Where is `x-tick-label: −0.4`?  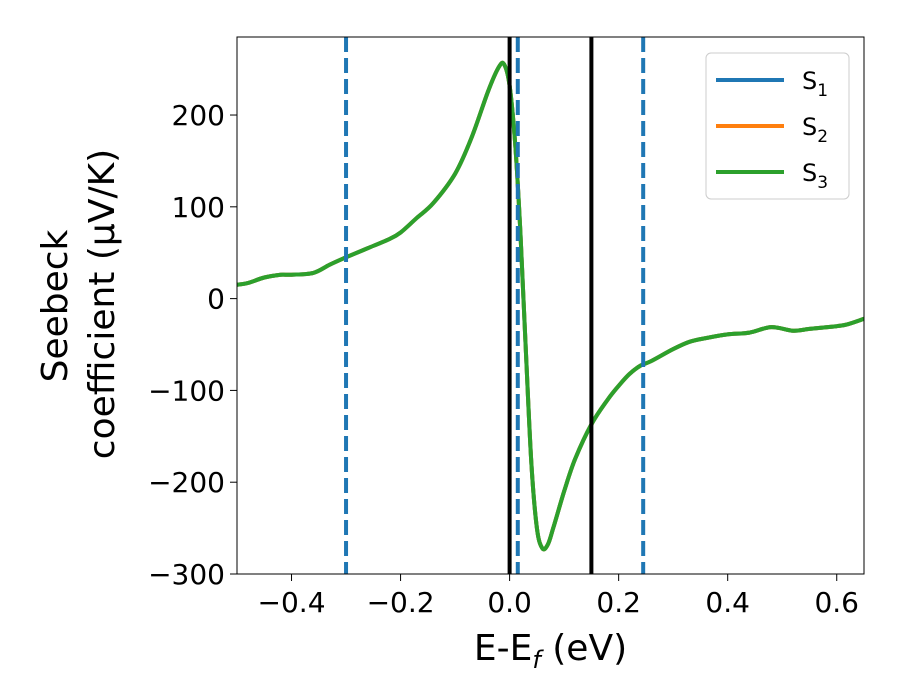
x-tick-label: −0.4 is located at coordinates (292, 602).